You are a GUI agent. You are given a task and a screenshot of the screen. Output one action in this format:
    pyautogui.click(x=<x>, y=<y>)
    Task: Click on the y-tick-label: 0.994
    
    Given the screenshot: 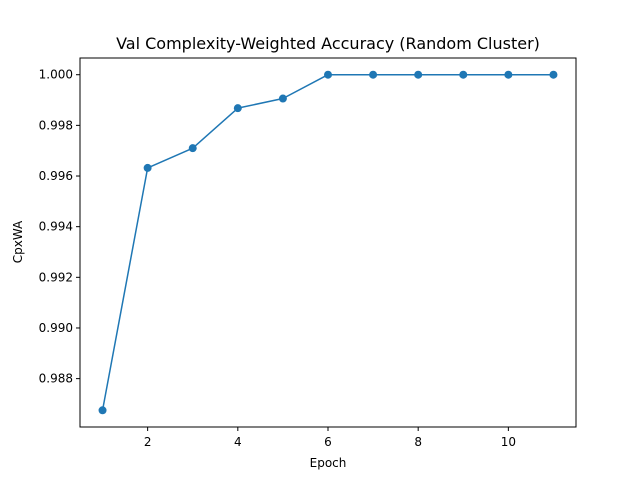 What is the action you would take?
    pyautogui.click(x=56, y=227)
    